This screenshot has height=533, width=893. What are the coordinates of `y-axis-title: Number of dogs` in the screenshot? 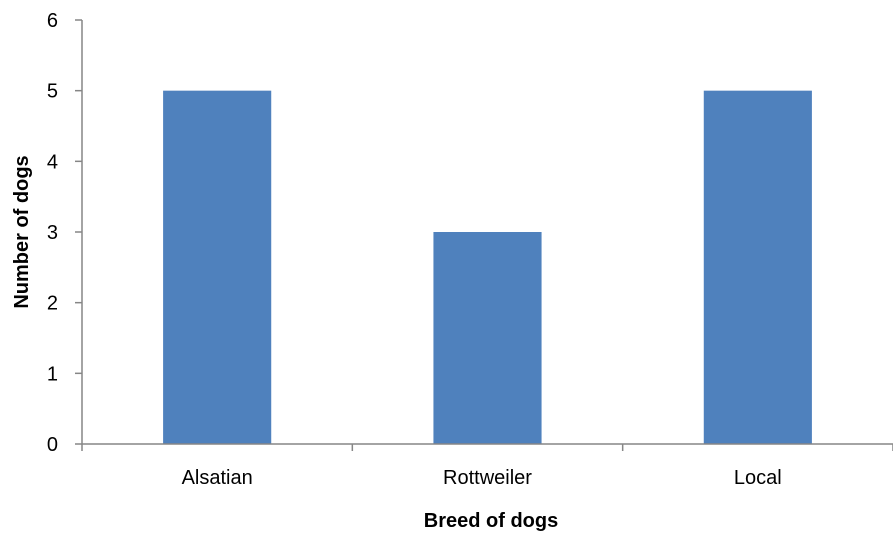 It's located at (22, 231).